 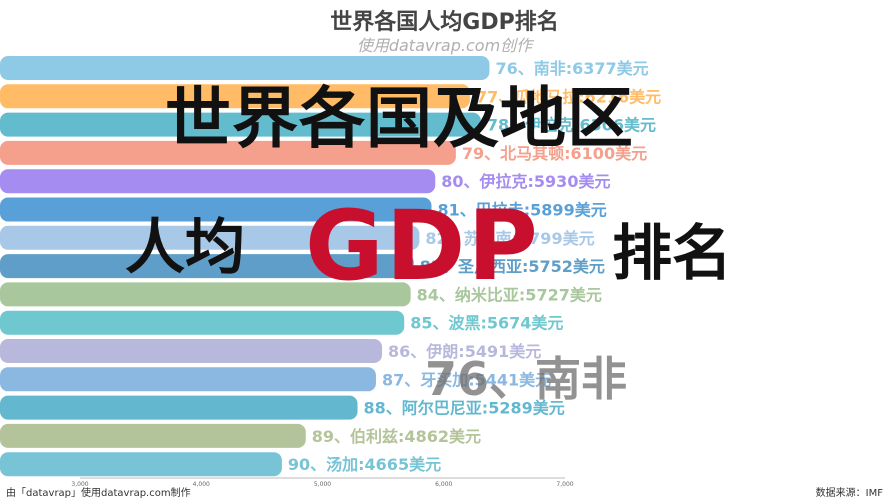 What do you see at coordinates (512, 266) in the screenshot?
I see `bar-label: 83、圣卢西亚:5752美元` at bounding box center [512, 266].